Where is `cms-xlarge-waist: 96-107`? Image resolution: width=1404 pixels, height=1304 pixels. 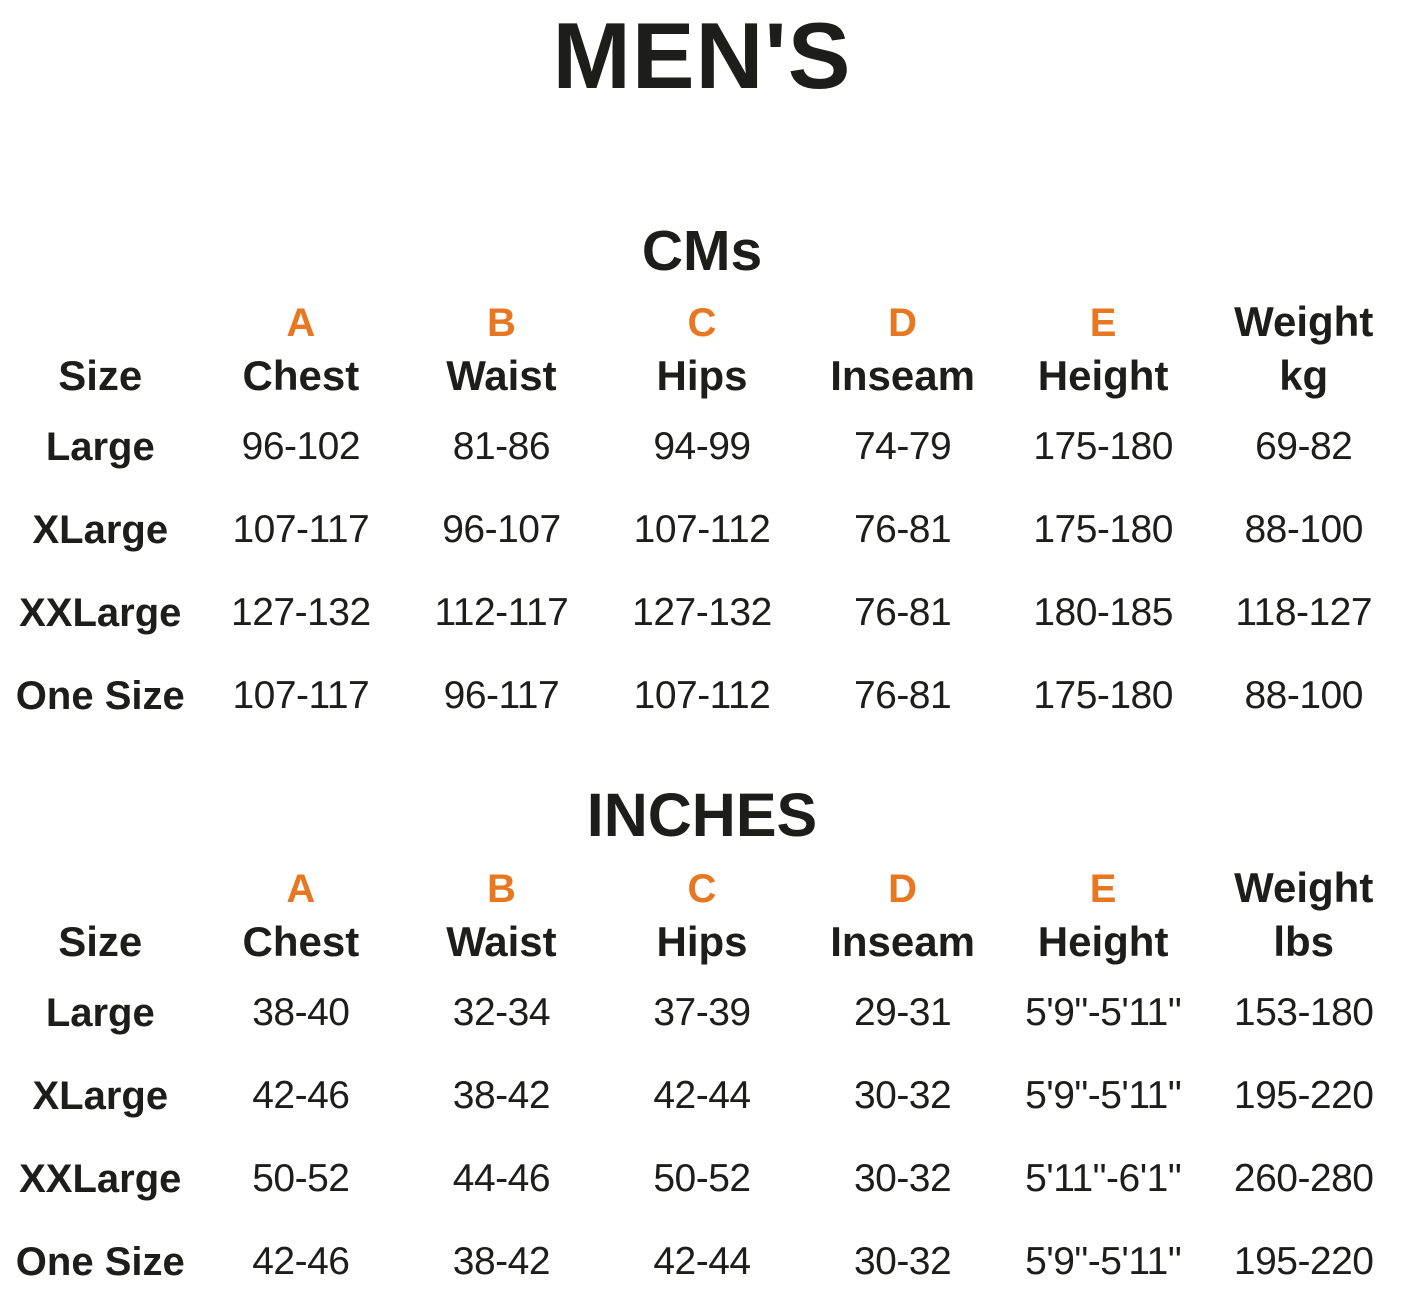
cms-xlarge-waist: 96-107 is located at coordinates (501, 530).